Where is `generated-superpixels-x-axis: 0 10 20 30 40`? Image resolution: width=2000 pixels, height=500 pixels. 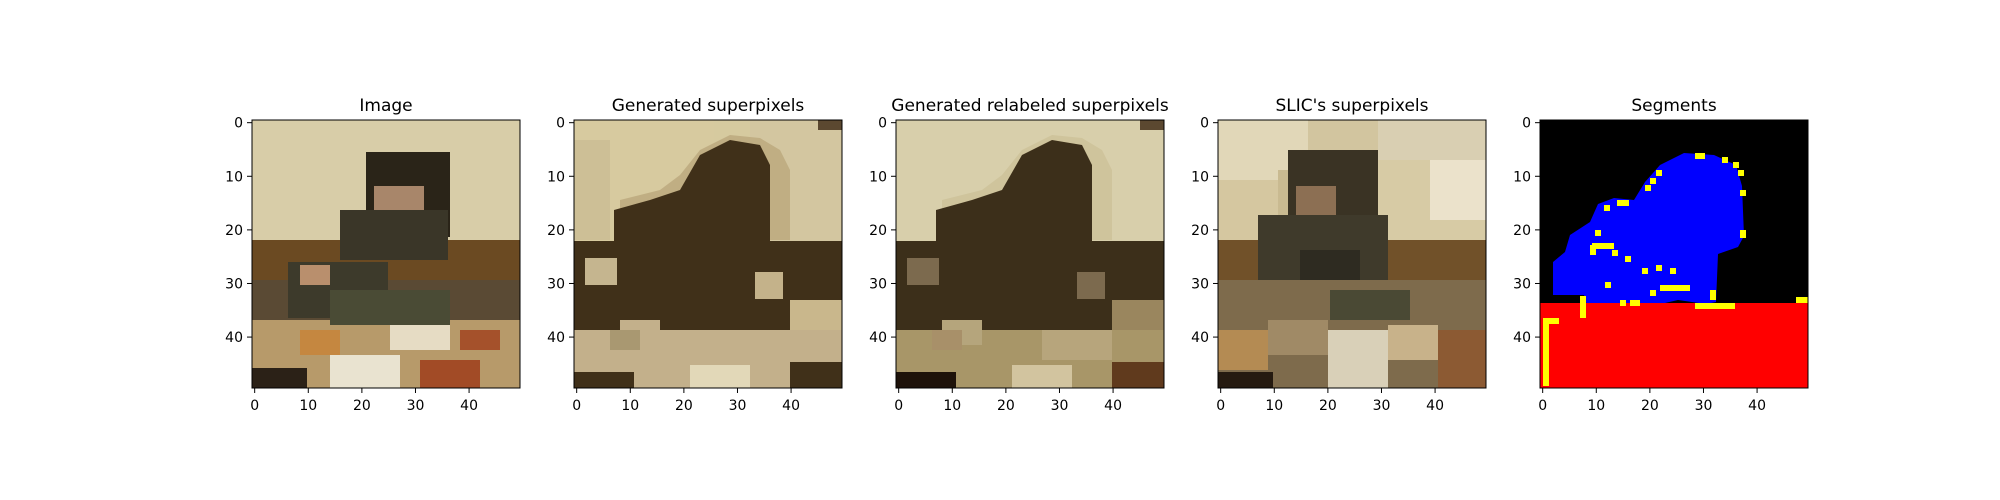
generated-superpixels-x-axis: 0 10 20 30 40 is located at coordinates (686, 401).